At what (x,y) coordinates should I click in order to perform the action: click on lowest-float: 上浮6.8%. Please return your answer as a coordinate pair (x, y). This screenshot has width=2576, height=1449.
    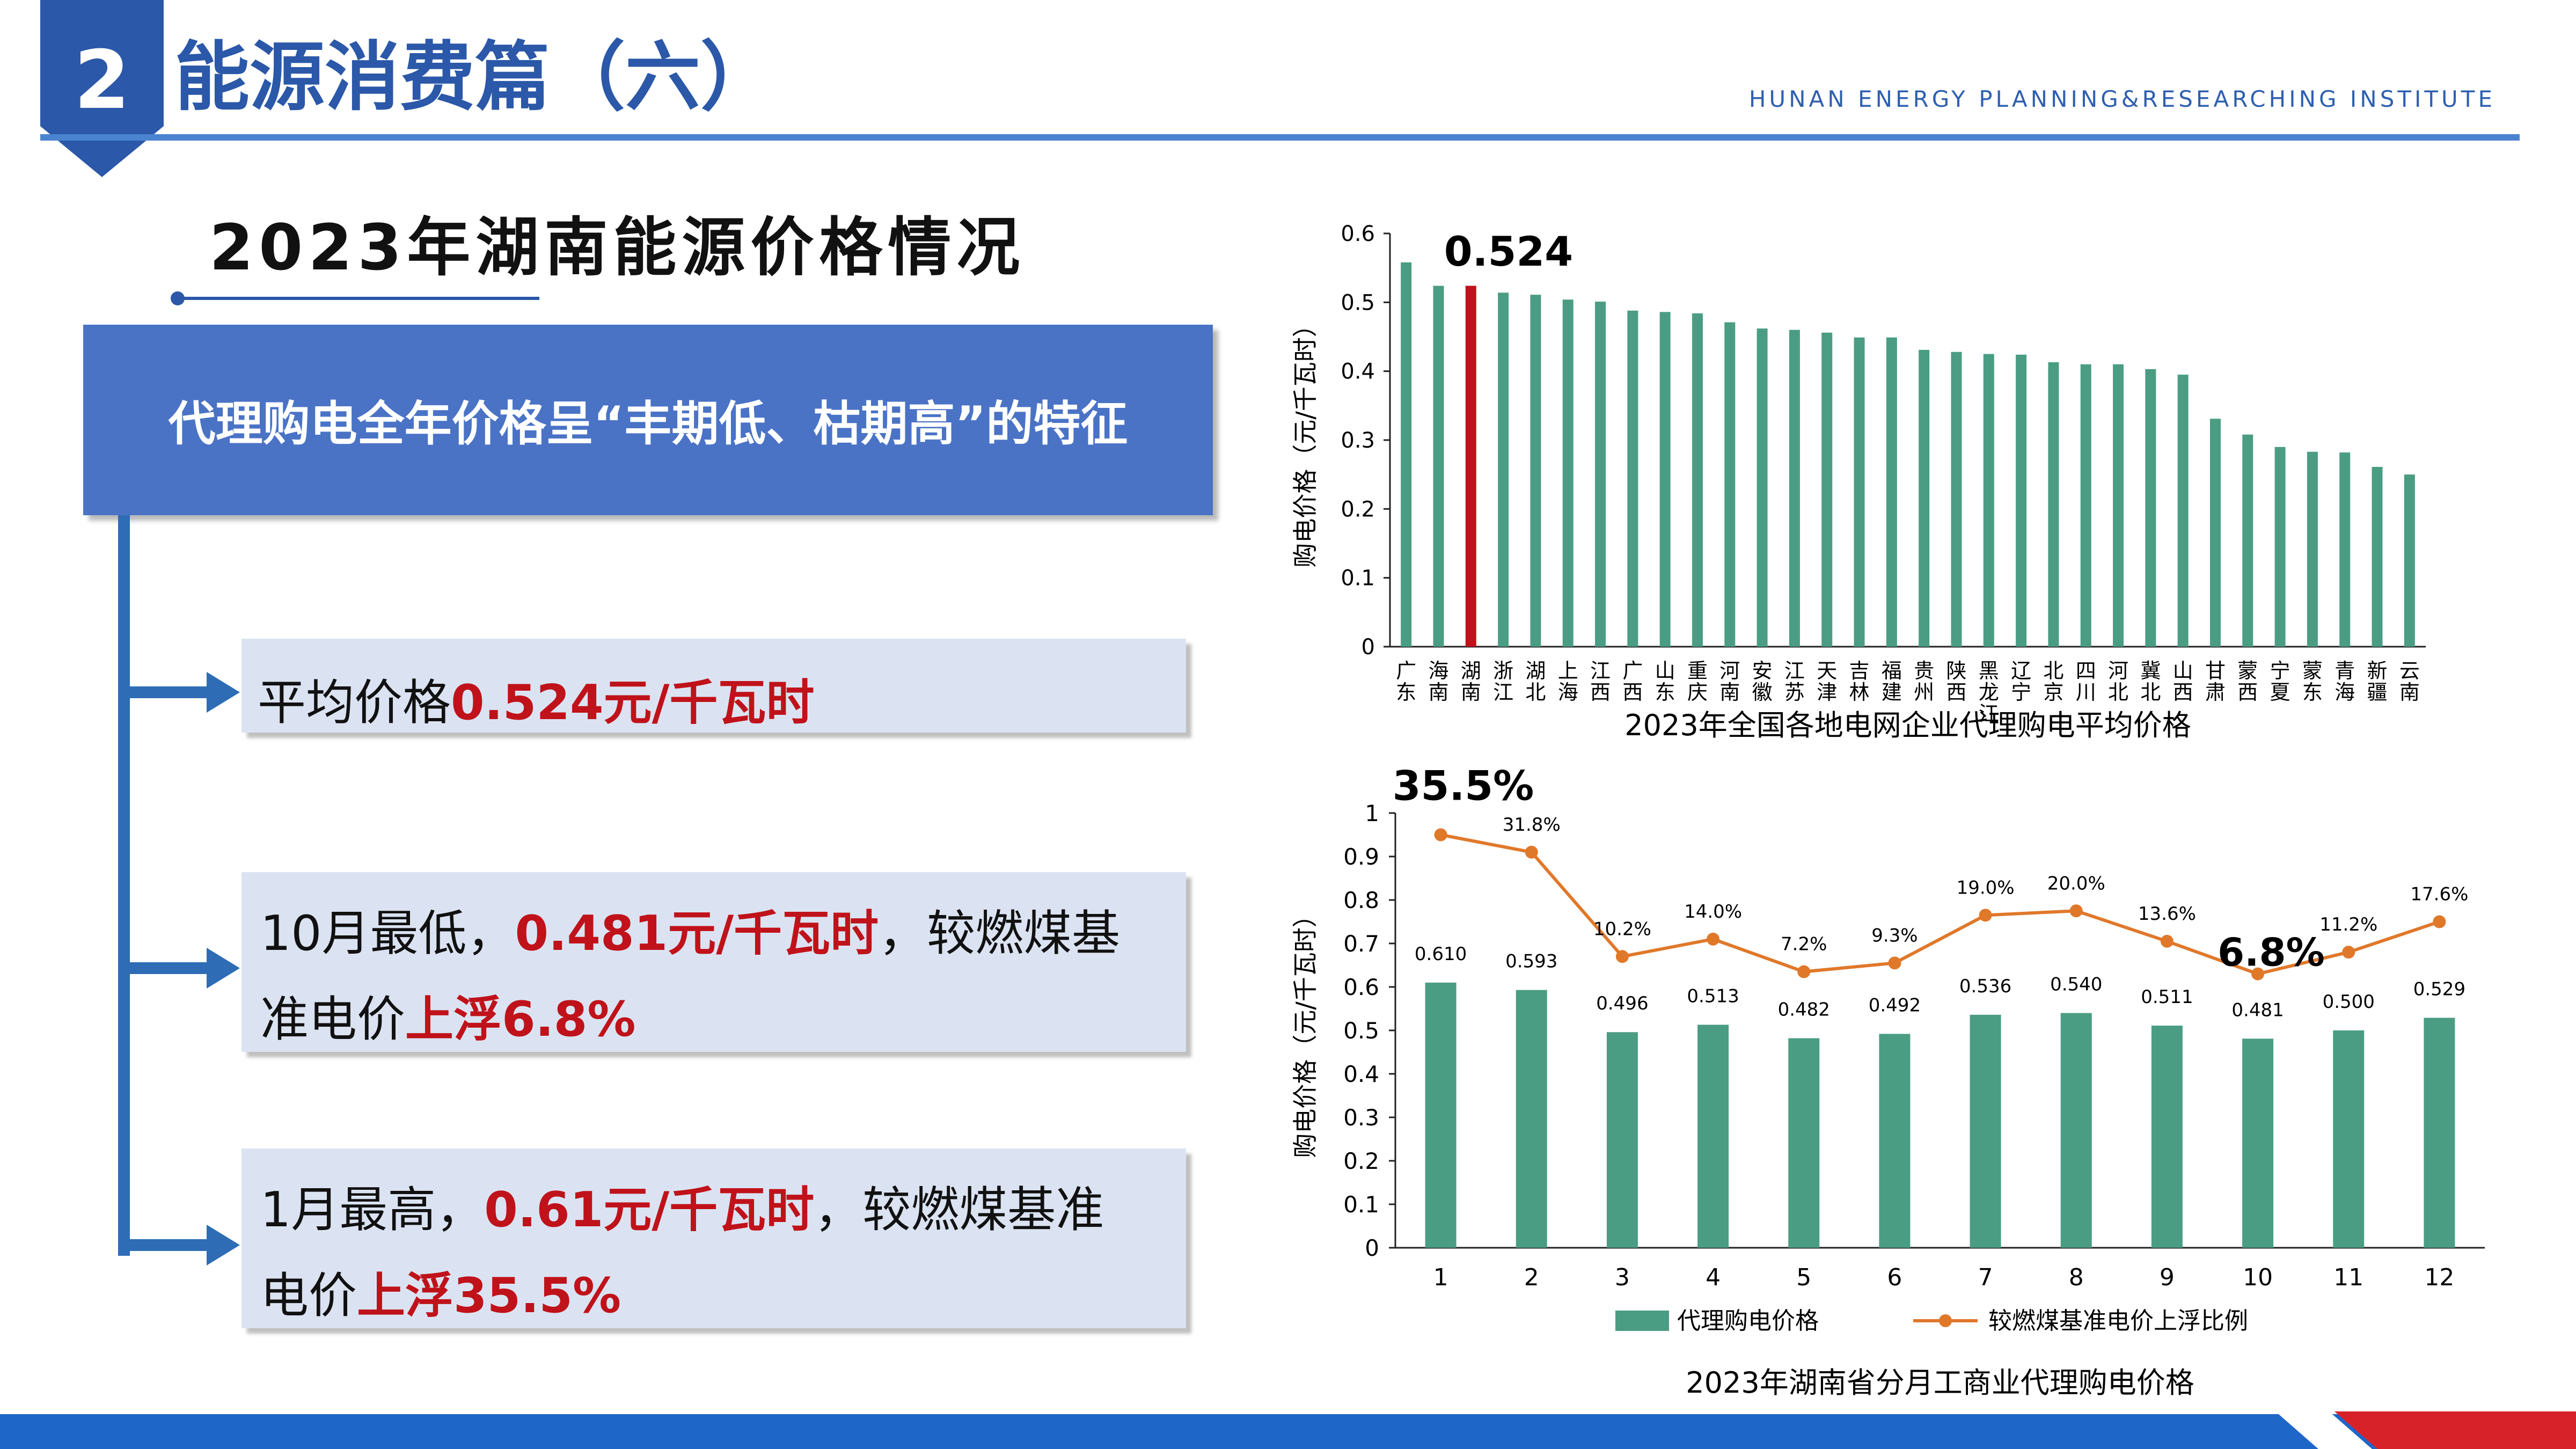
    Looking at the image, I should click on (520, 1019).